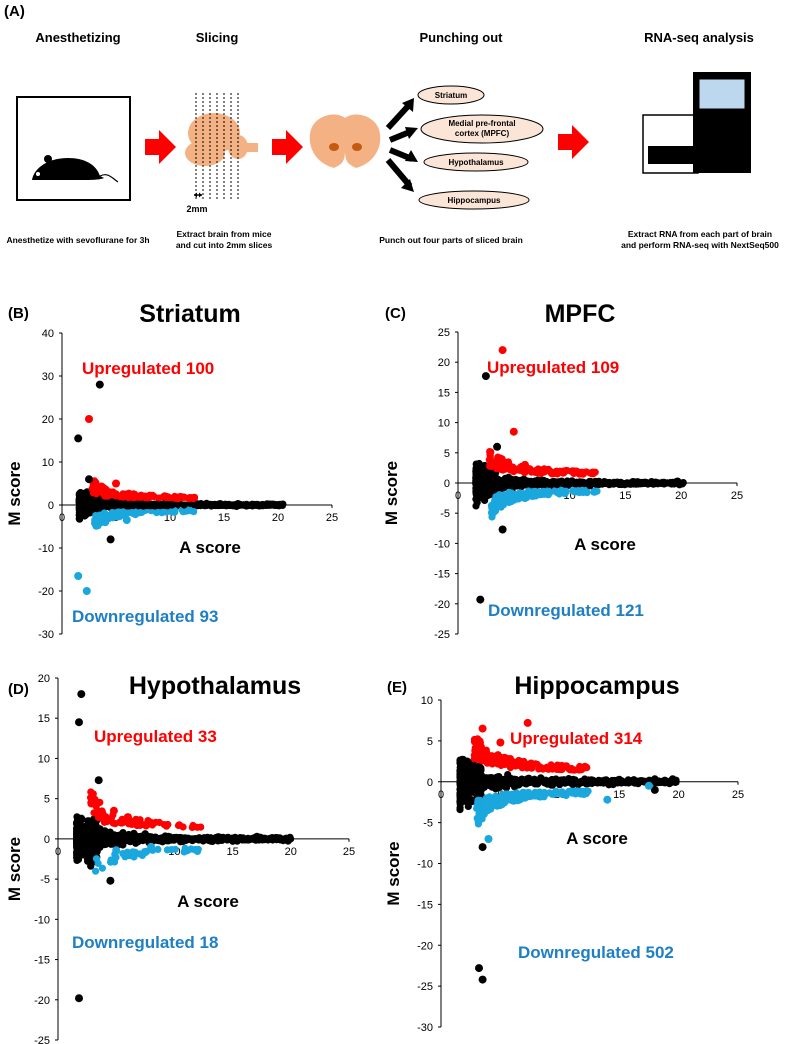 Image resolution: width=791 pixels, height=1044 pixels. I want to click on mouse-icon, so click(75, 169).